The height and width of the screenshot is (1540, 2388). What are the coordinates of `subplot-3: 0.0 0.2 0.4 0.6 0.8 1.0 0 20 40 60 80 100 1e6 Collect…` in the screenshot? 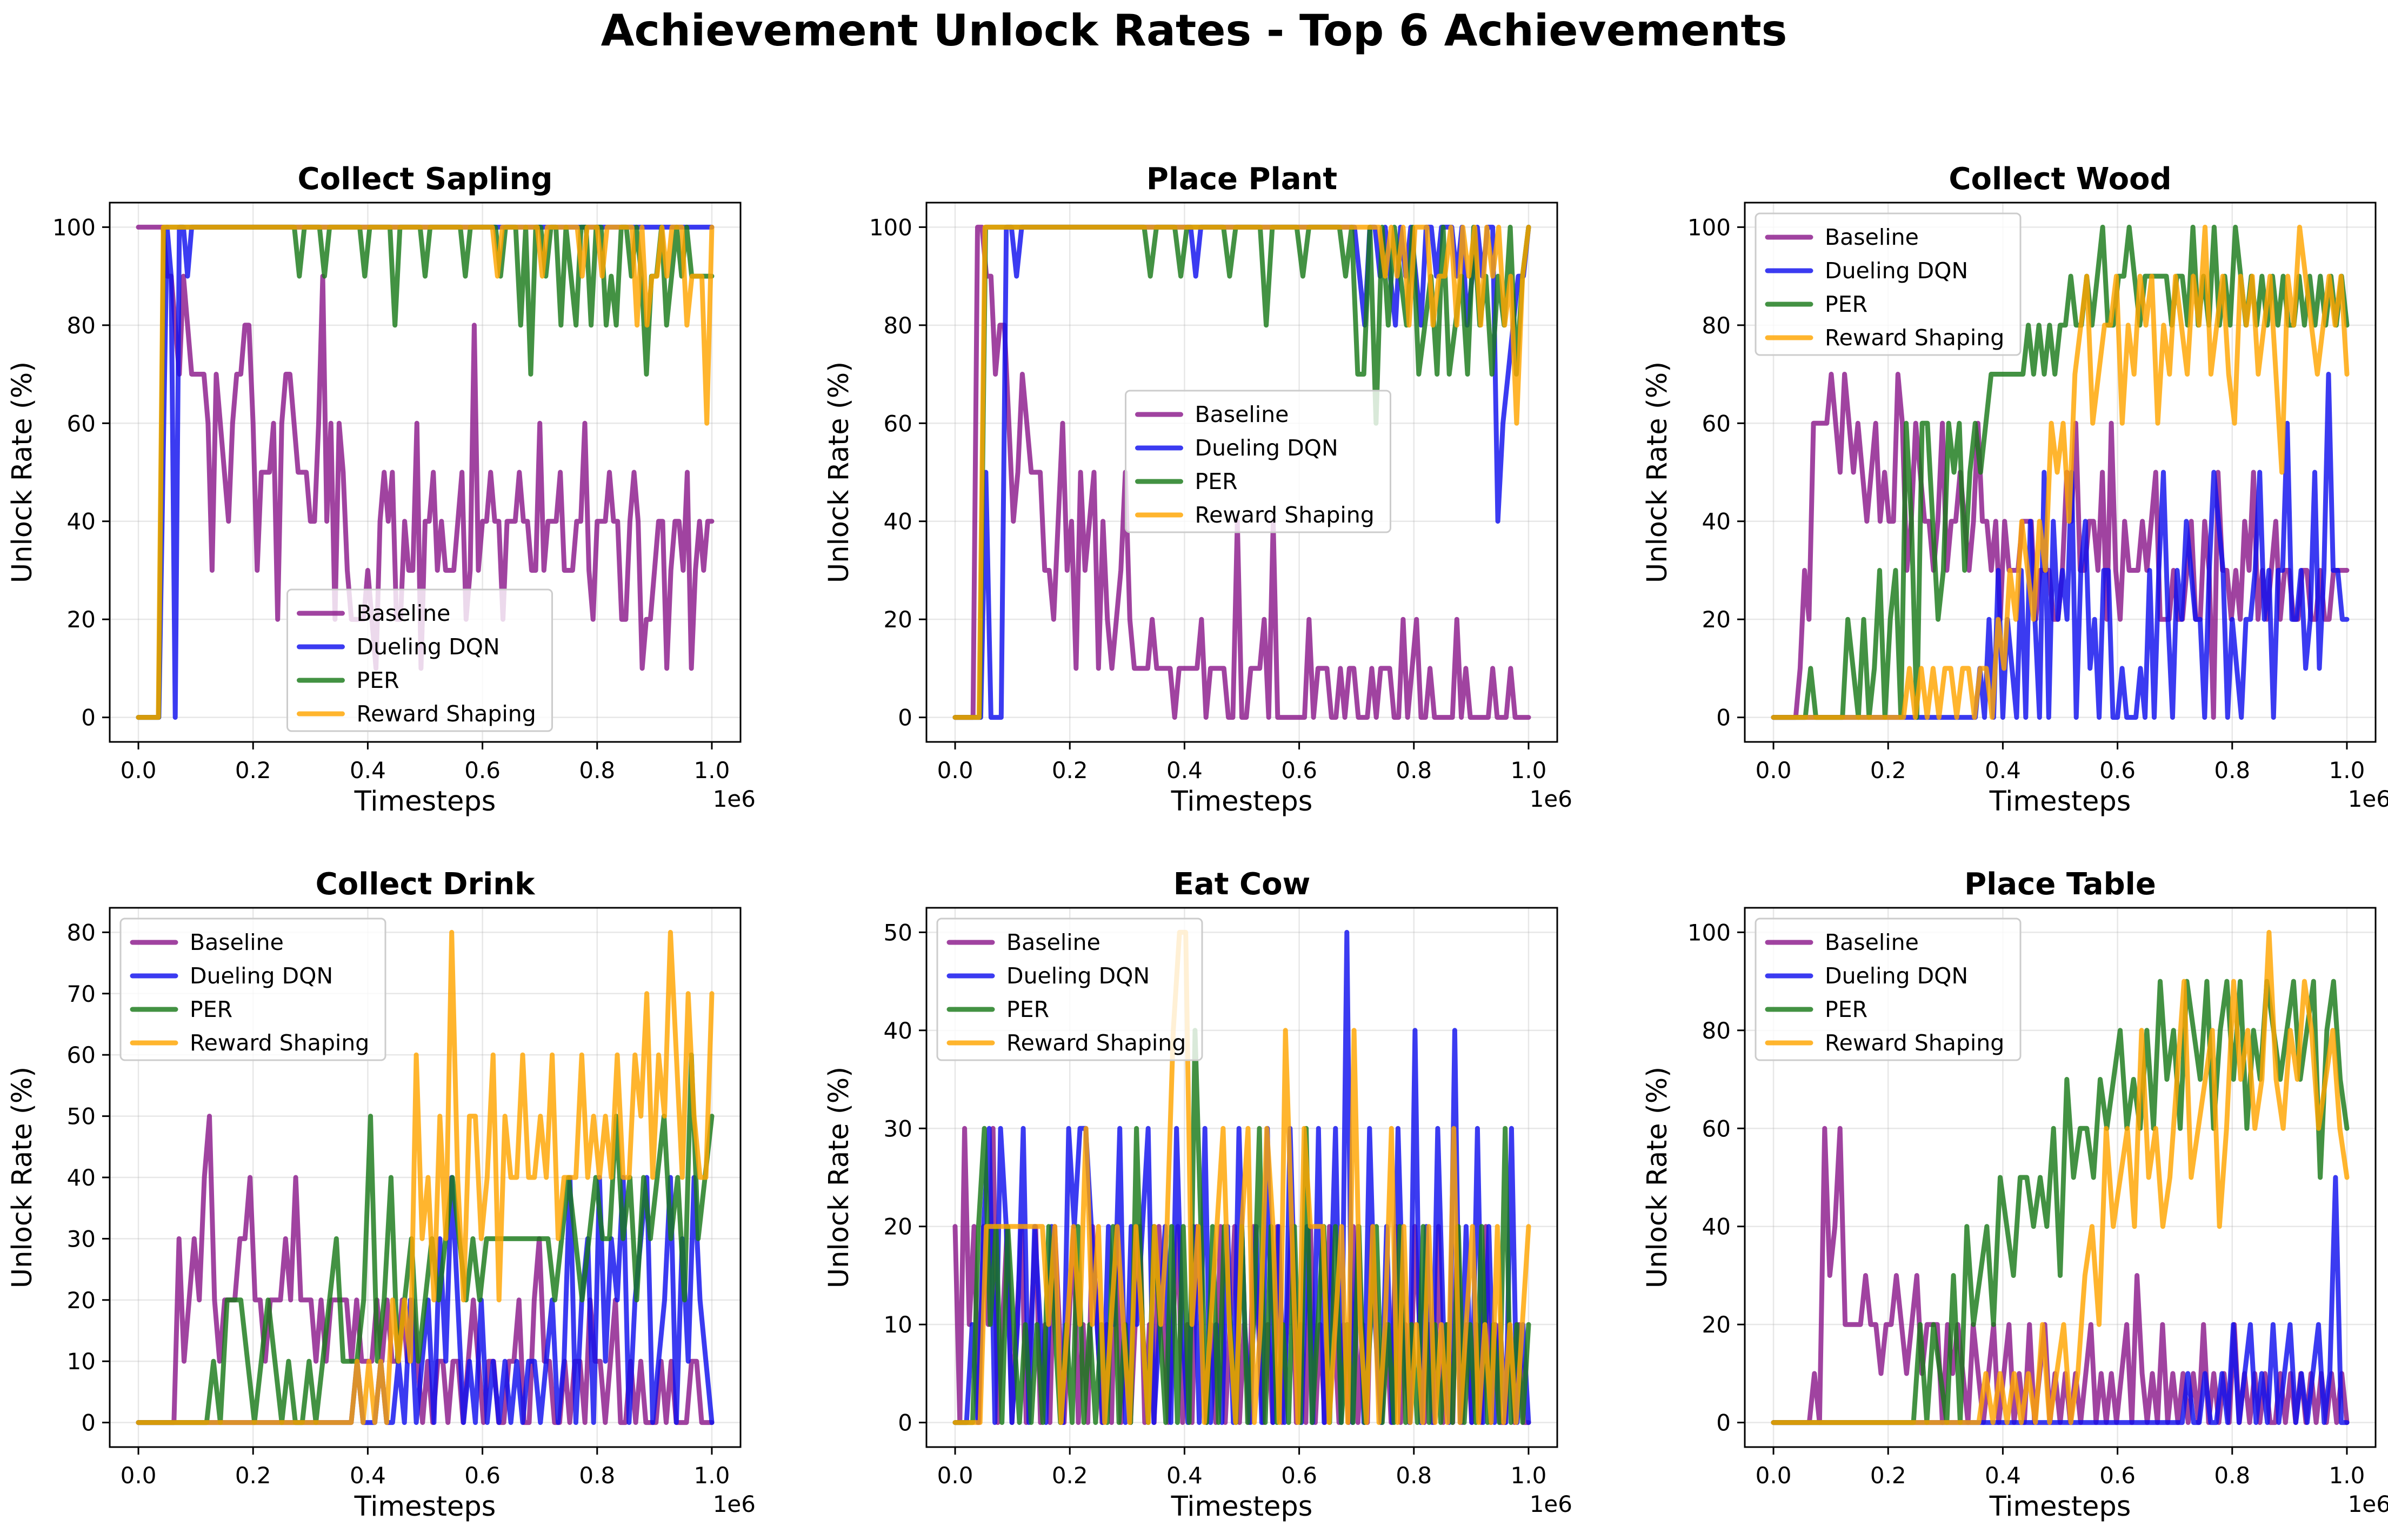 It's located at (2015, 490).